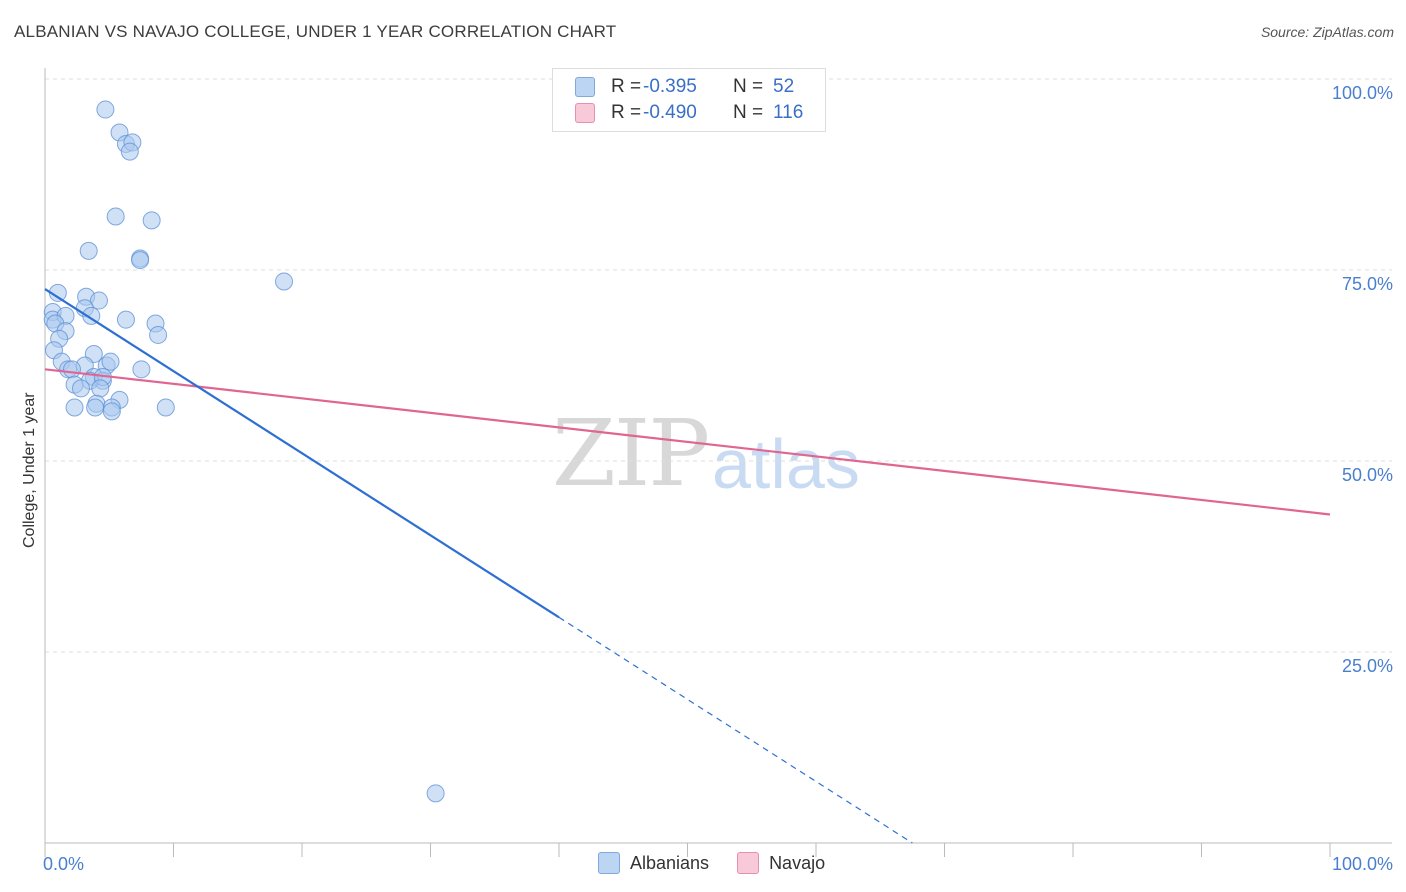  I want to click on y-tick-label: 75.0%, so click(1367, 284).